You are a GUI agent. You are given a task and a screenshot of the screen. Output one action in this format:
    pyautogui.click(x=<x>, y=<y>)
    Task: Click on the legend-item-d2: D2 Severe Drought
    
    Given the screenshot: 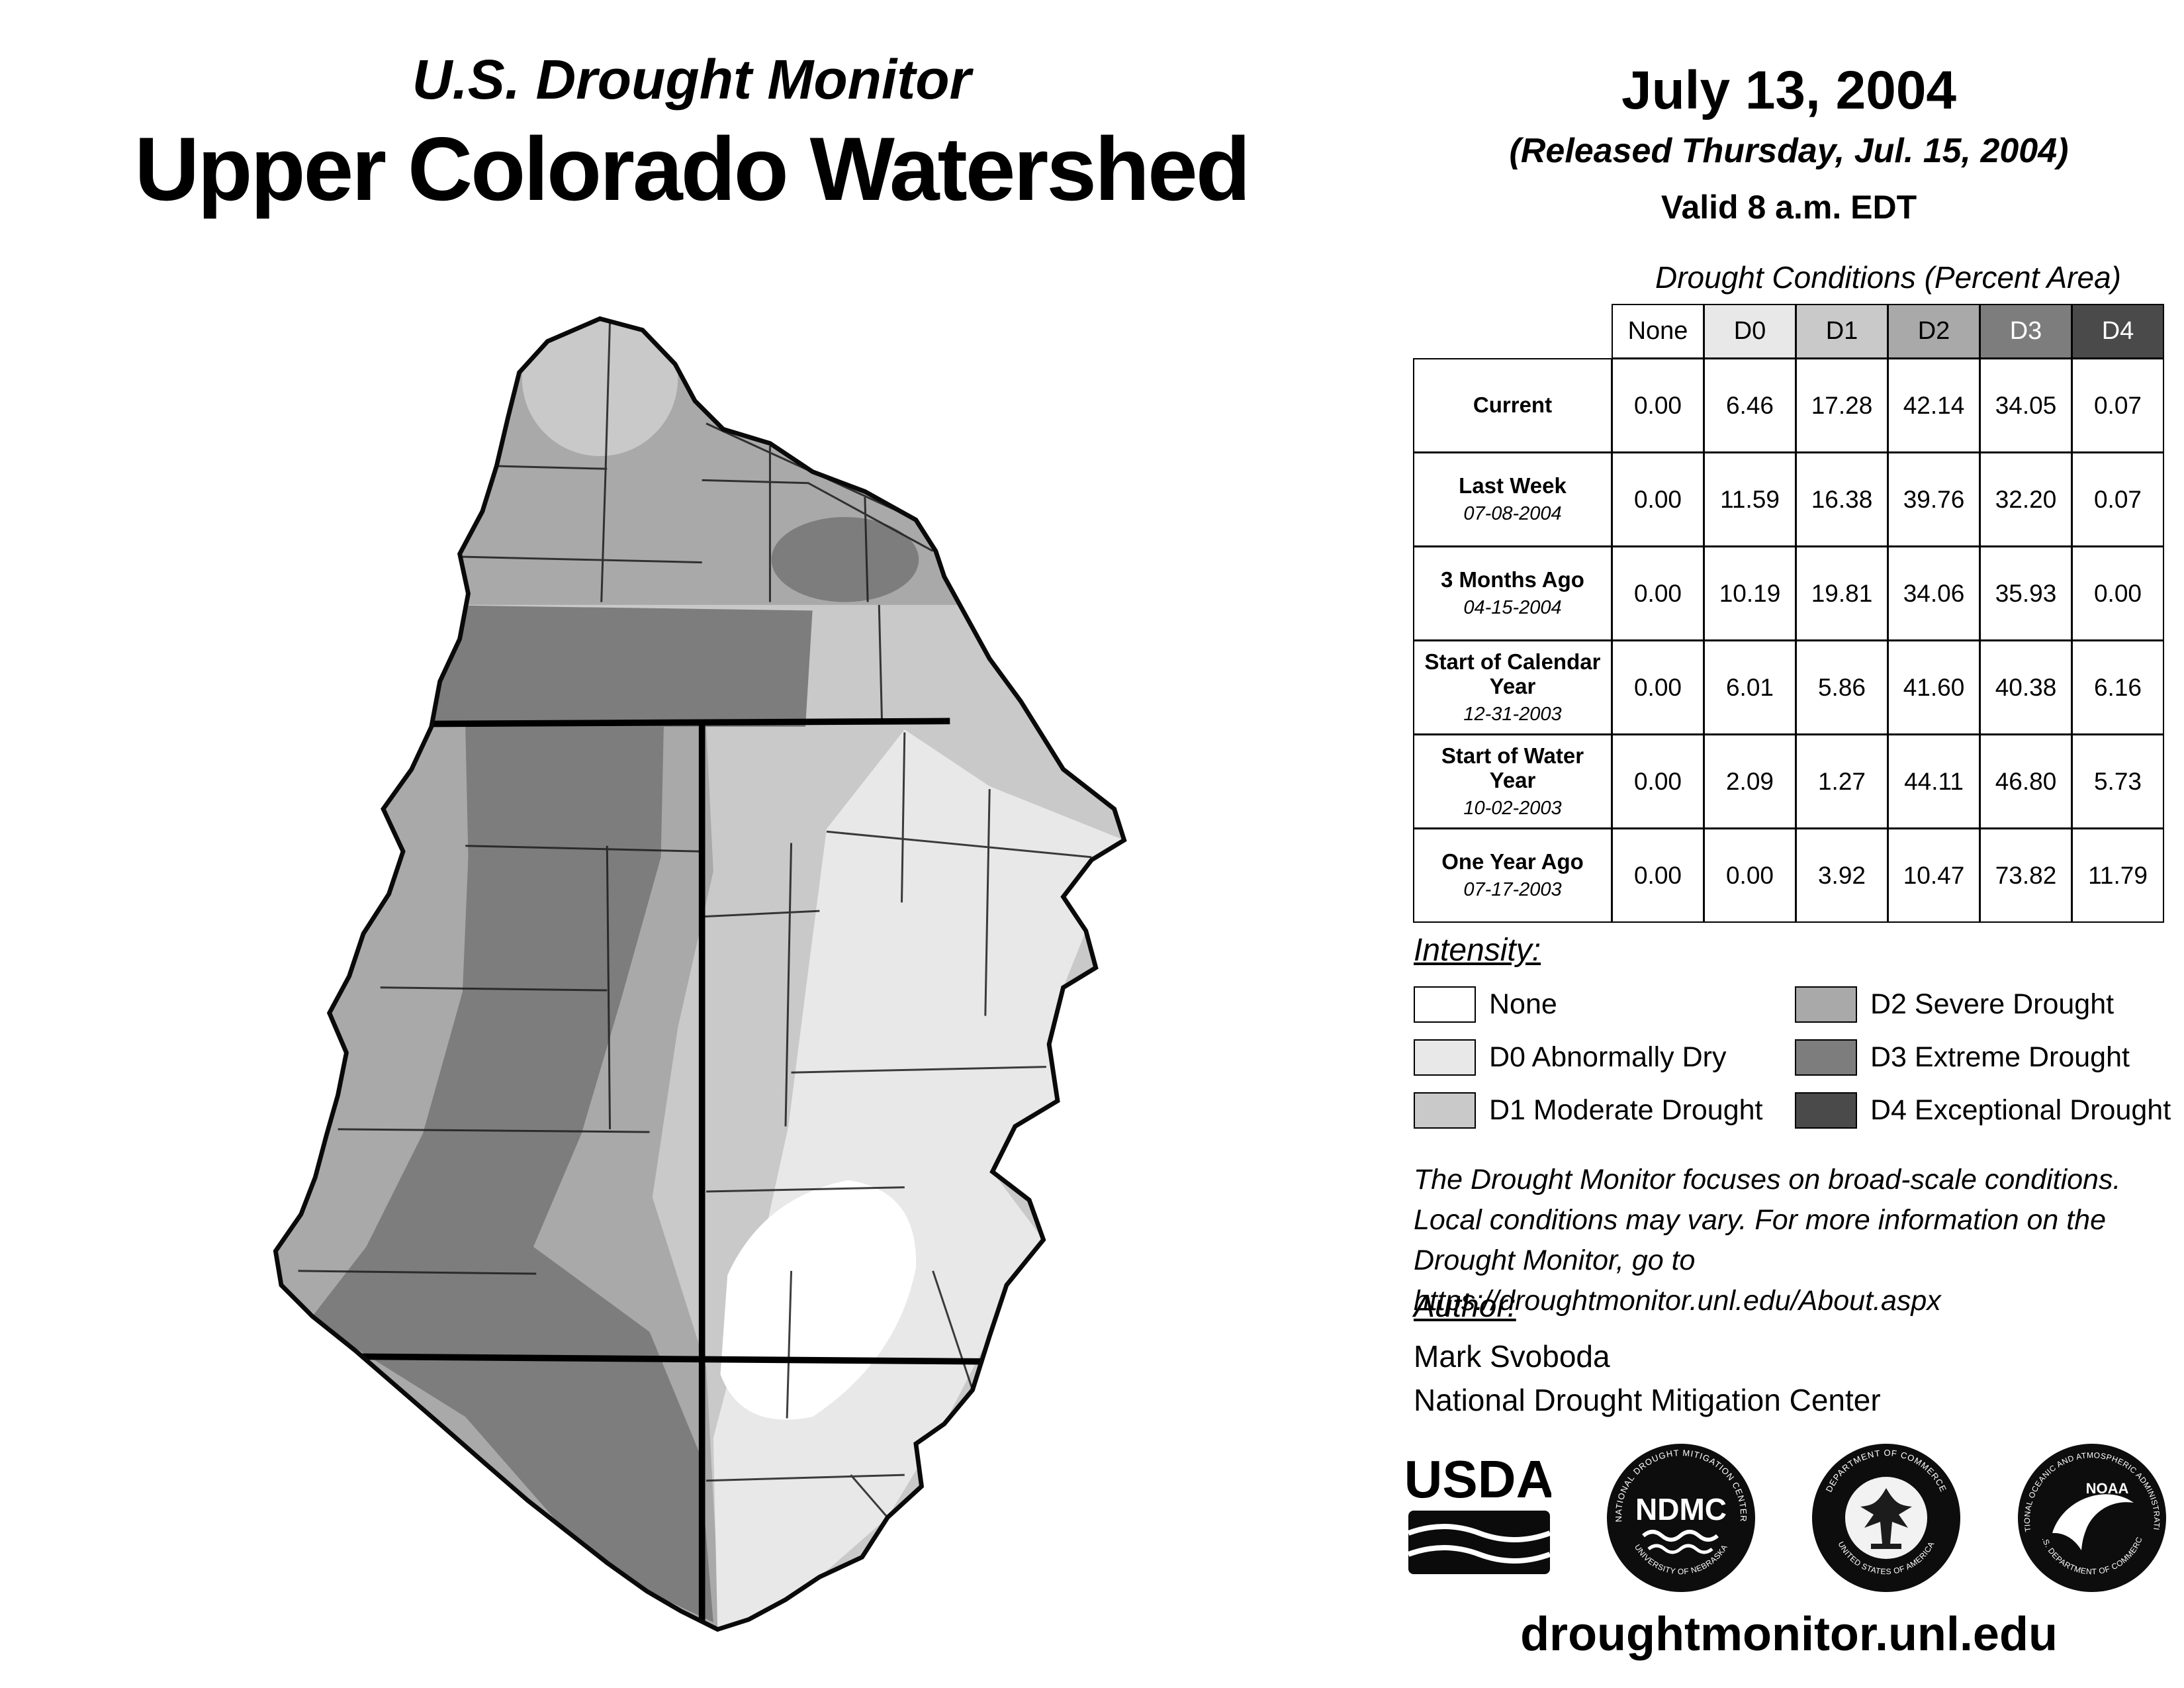 What is the action you would take?
    pyautogui.click(x=1983, y=1004)
    